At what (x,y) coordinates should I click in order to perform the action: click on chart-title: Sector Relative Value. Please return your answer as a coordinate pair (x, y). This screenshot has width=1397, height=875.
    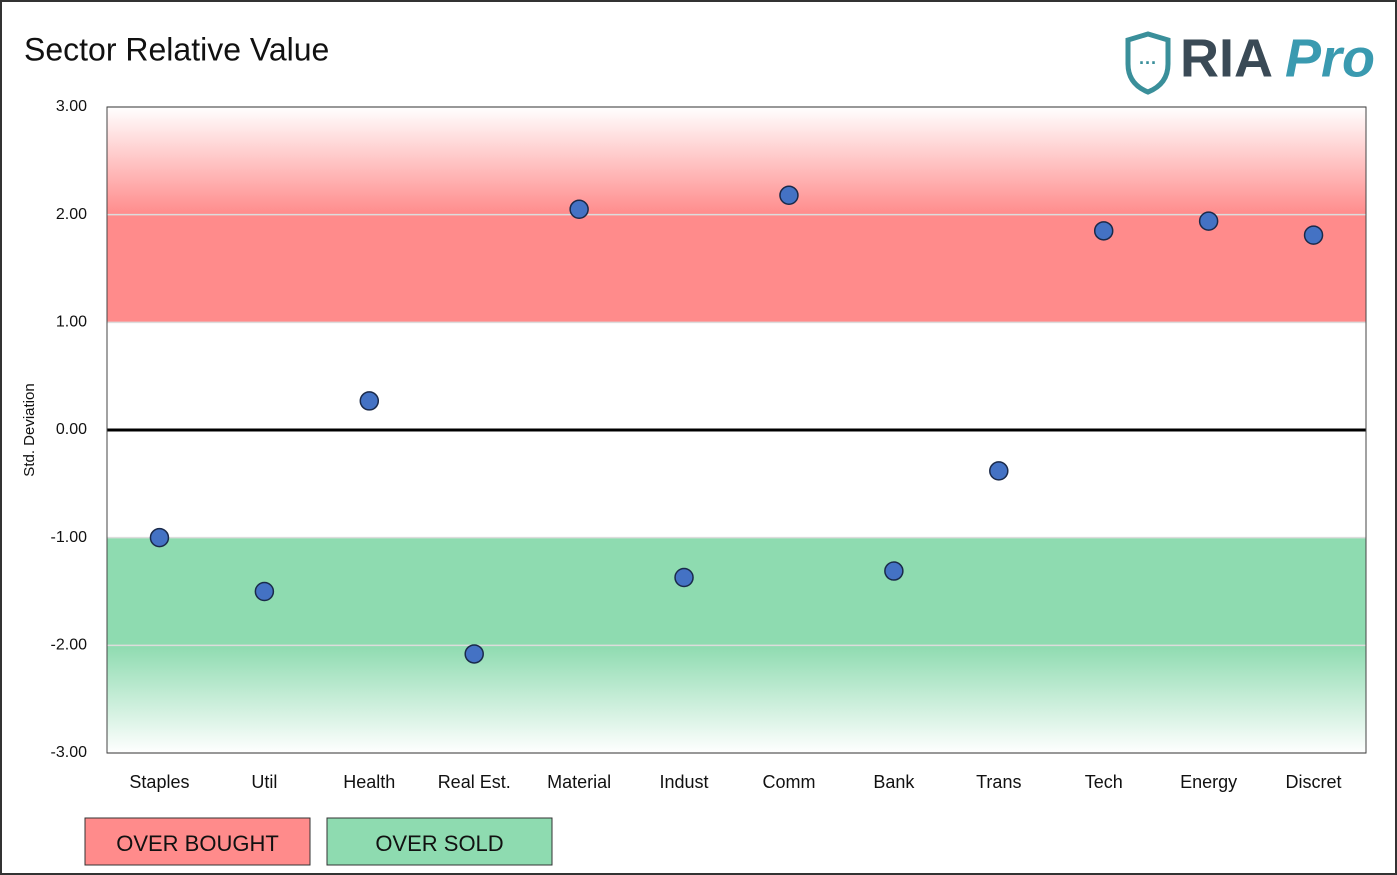
    Looking at the image, I should click on (176, 49).